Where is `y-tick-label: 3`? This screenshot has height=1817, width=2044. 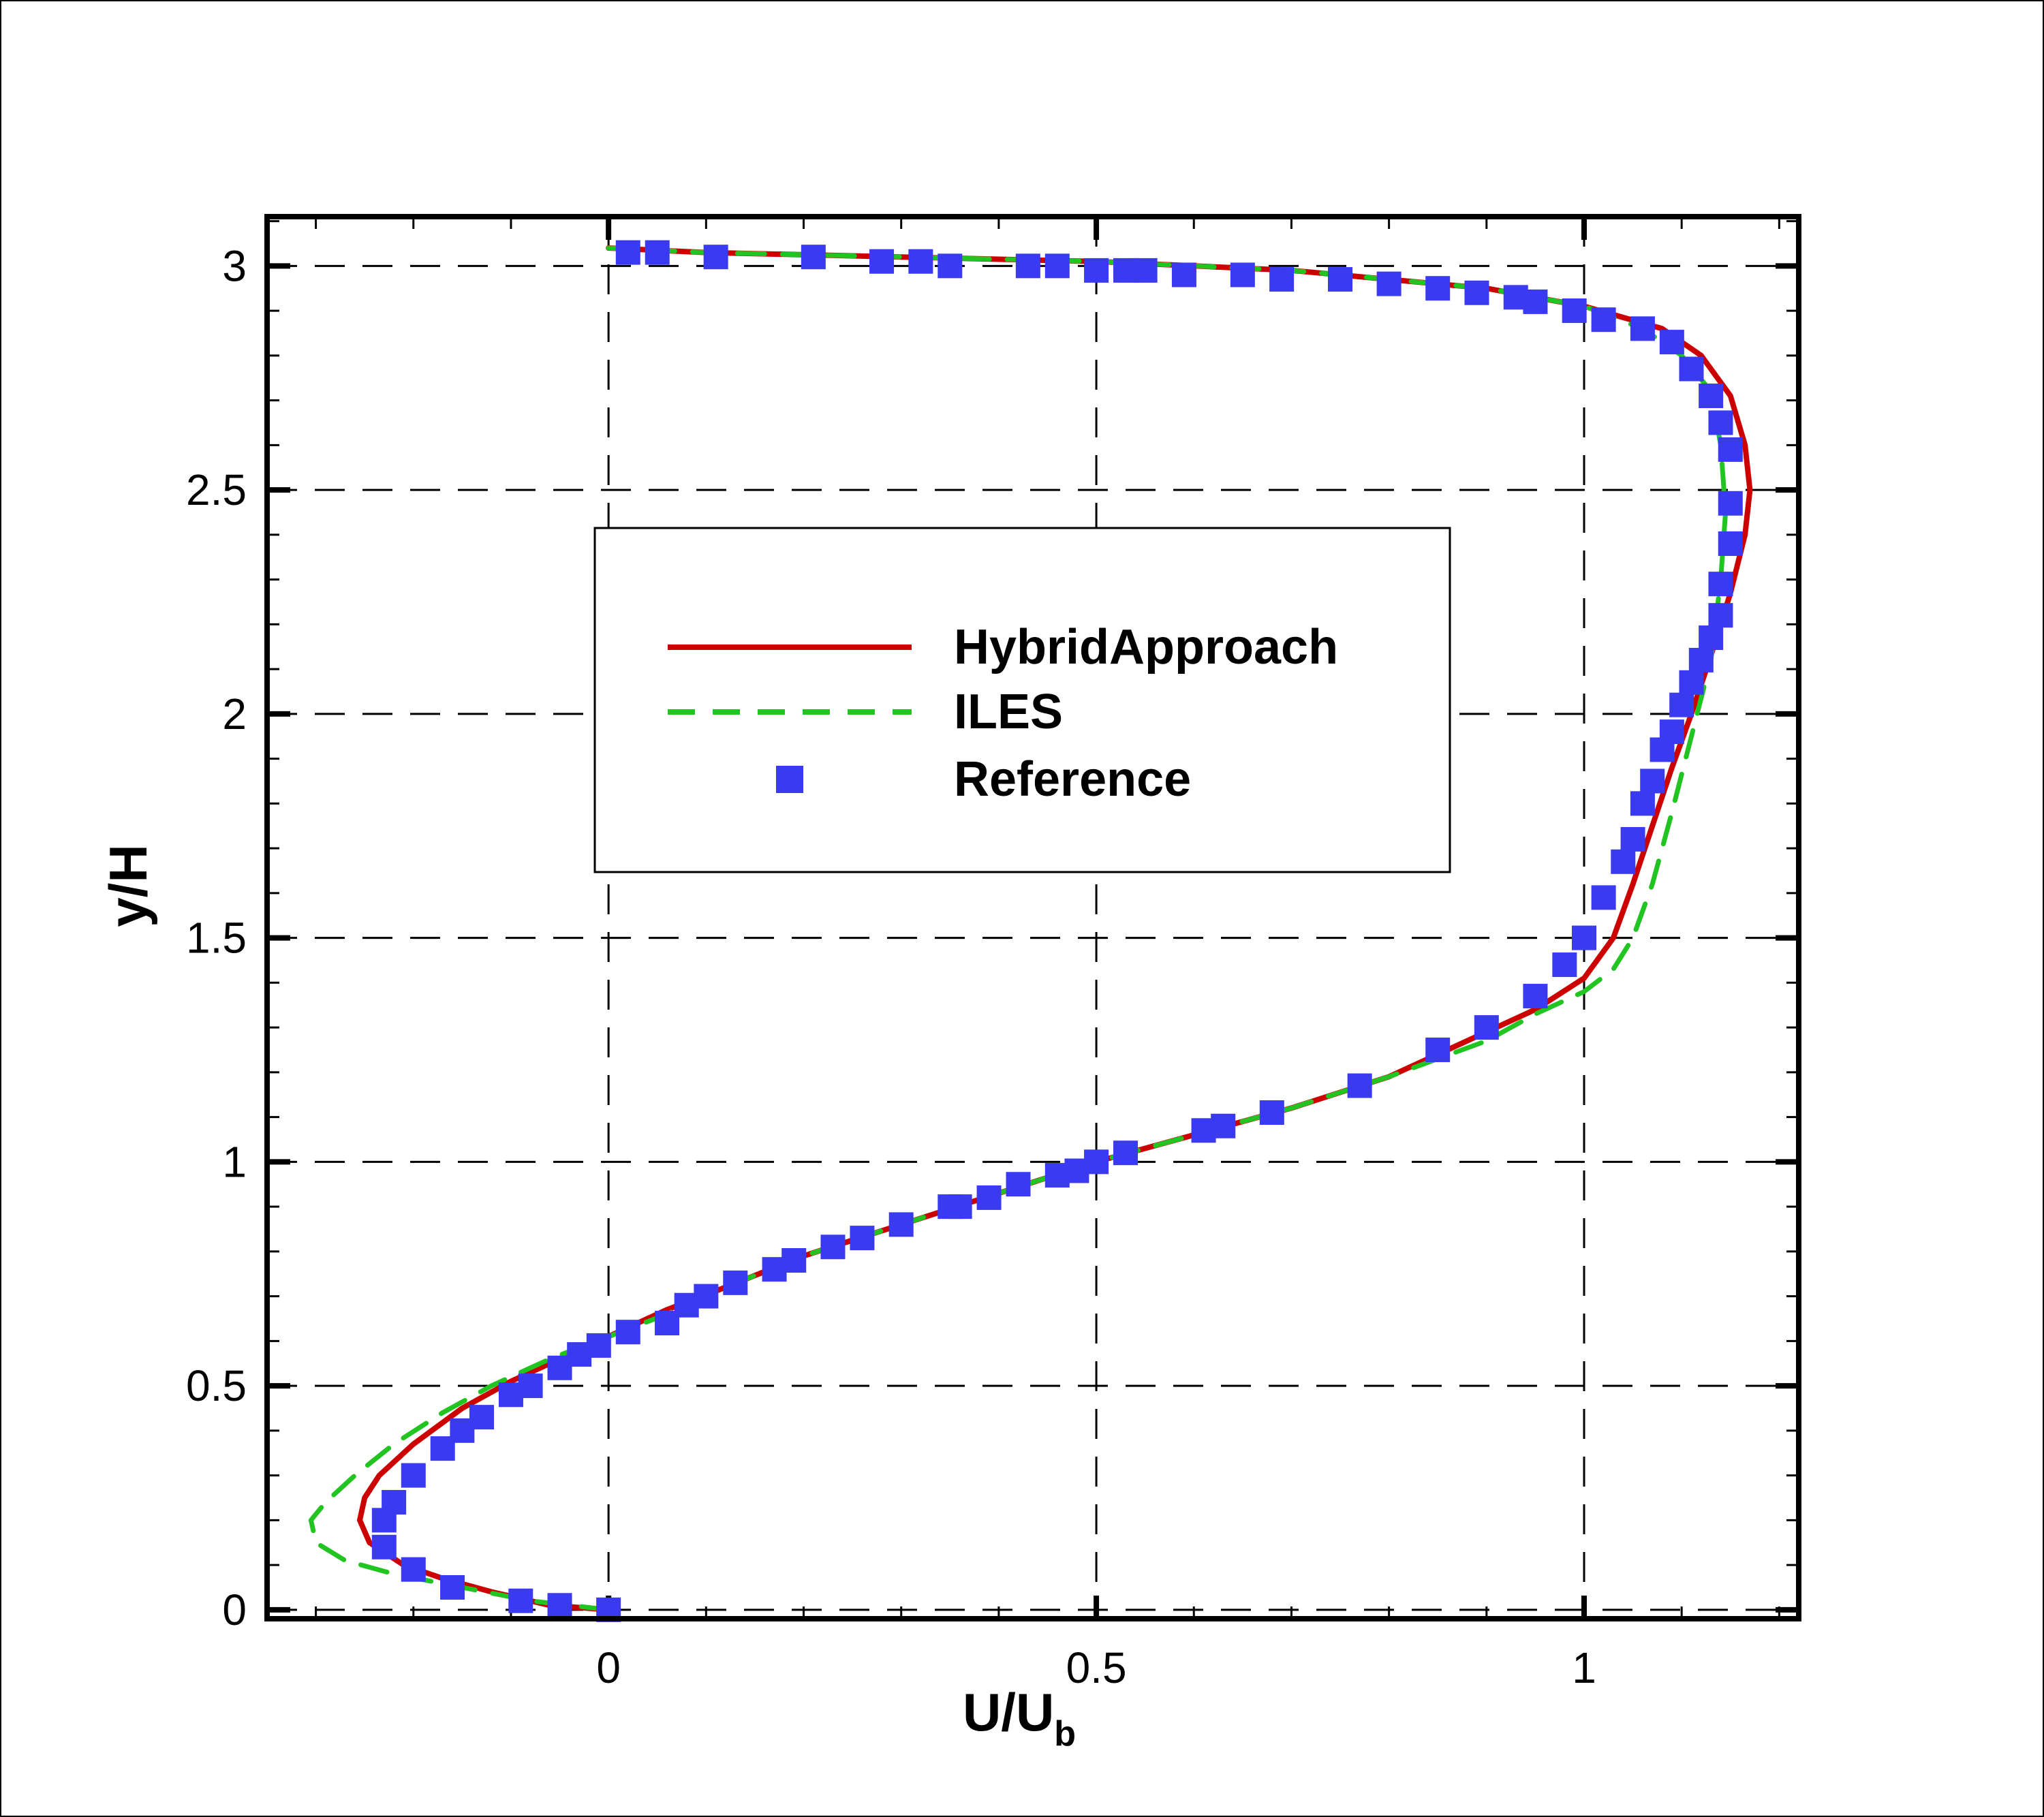
y-tick-label: 3 is located at coordinates (235, 265).